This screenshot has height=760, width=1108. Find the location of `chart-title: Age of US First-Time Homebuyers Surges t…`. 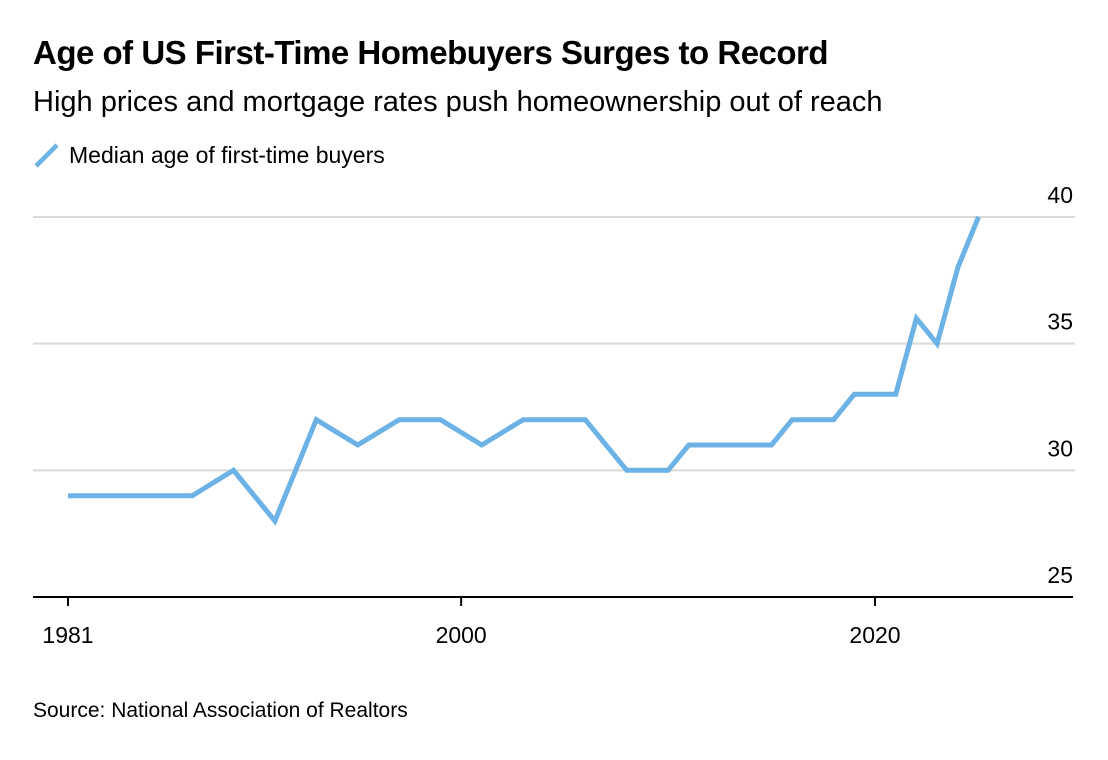

chart-title: Age of US First-Time Homebuyers Surges t… is located at coordinates (431, 52).